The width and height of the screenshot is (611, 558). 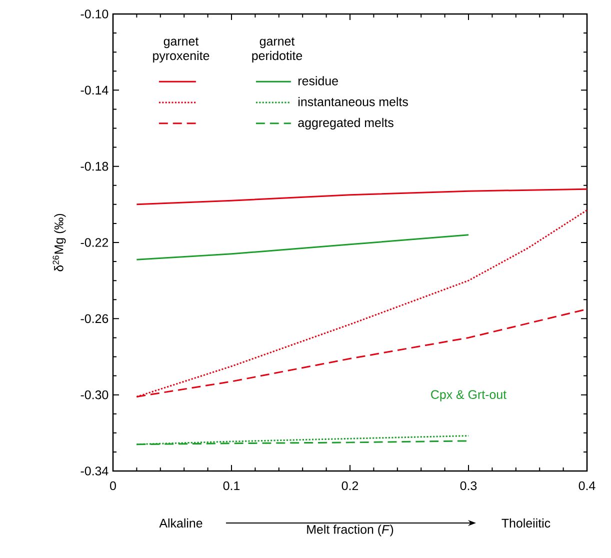 What do you see at coordinates (94, 14) in the screenshot?
I see `y-tick-label: -0.10` at bounding box center [94, 14].